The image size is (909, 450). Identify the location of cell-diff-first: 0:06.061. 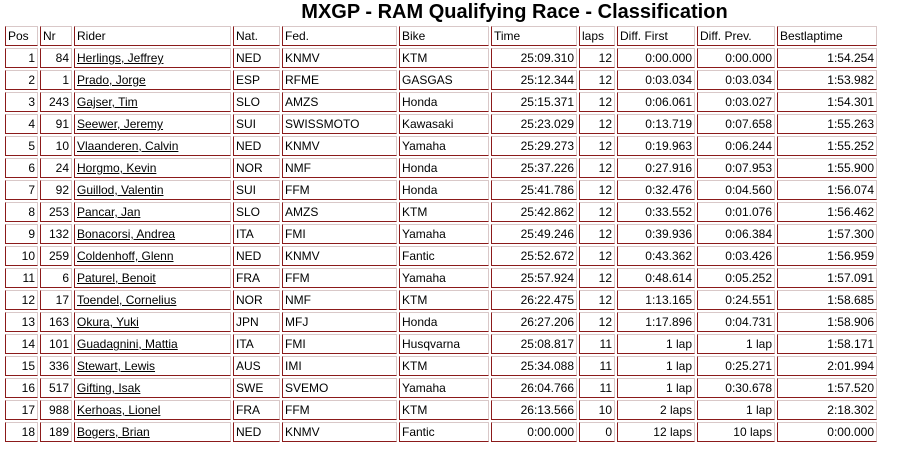
(656, 102).